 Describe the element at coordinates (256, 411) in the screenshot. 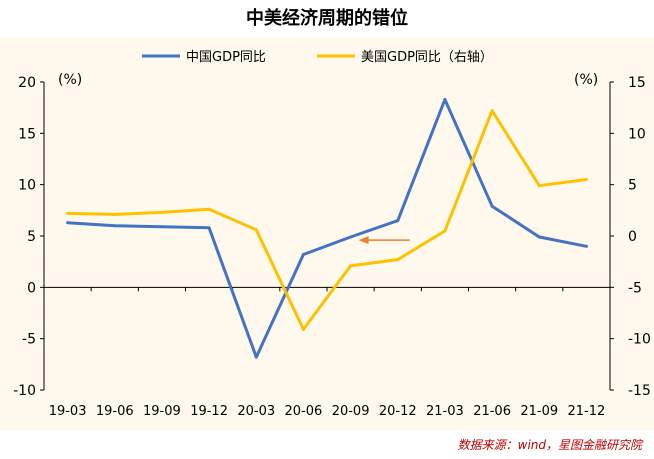

I see `x-tick-label: 20-03` at that location.